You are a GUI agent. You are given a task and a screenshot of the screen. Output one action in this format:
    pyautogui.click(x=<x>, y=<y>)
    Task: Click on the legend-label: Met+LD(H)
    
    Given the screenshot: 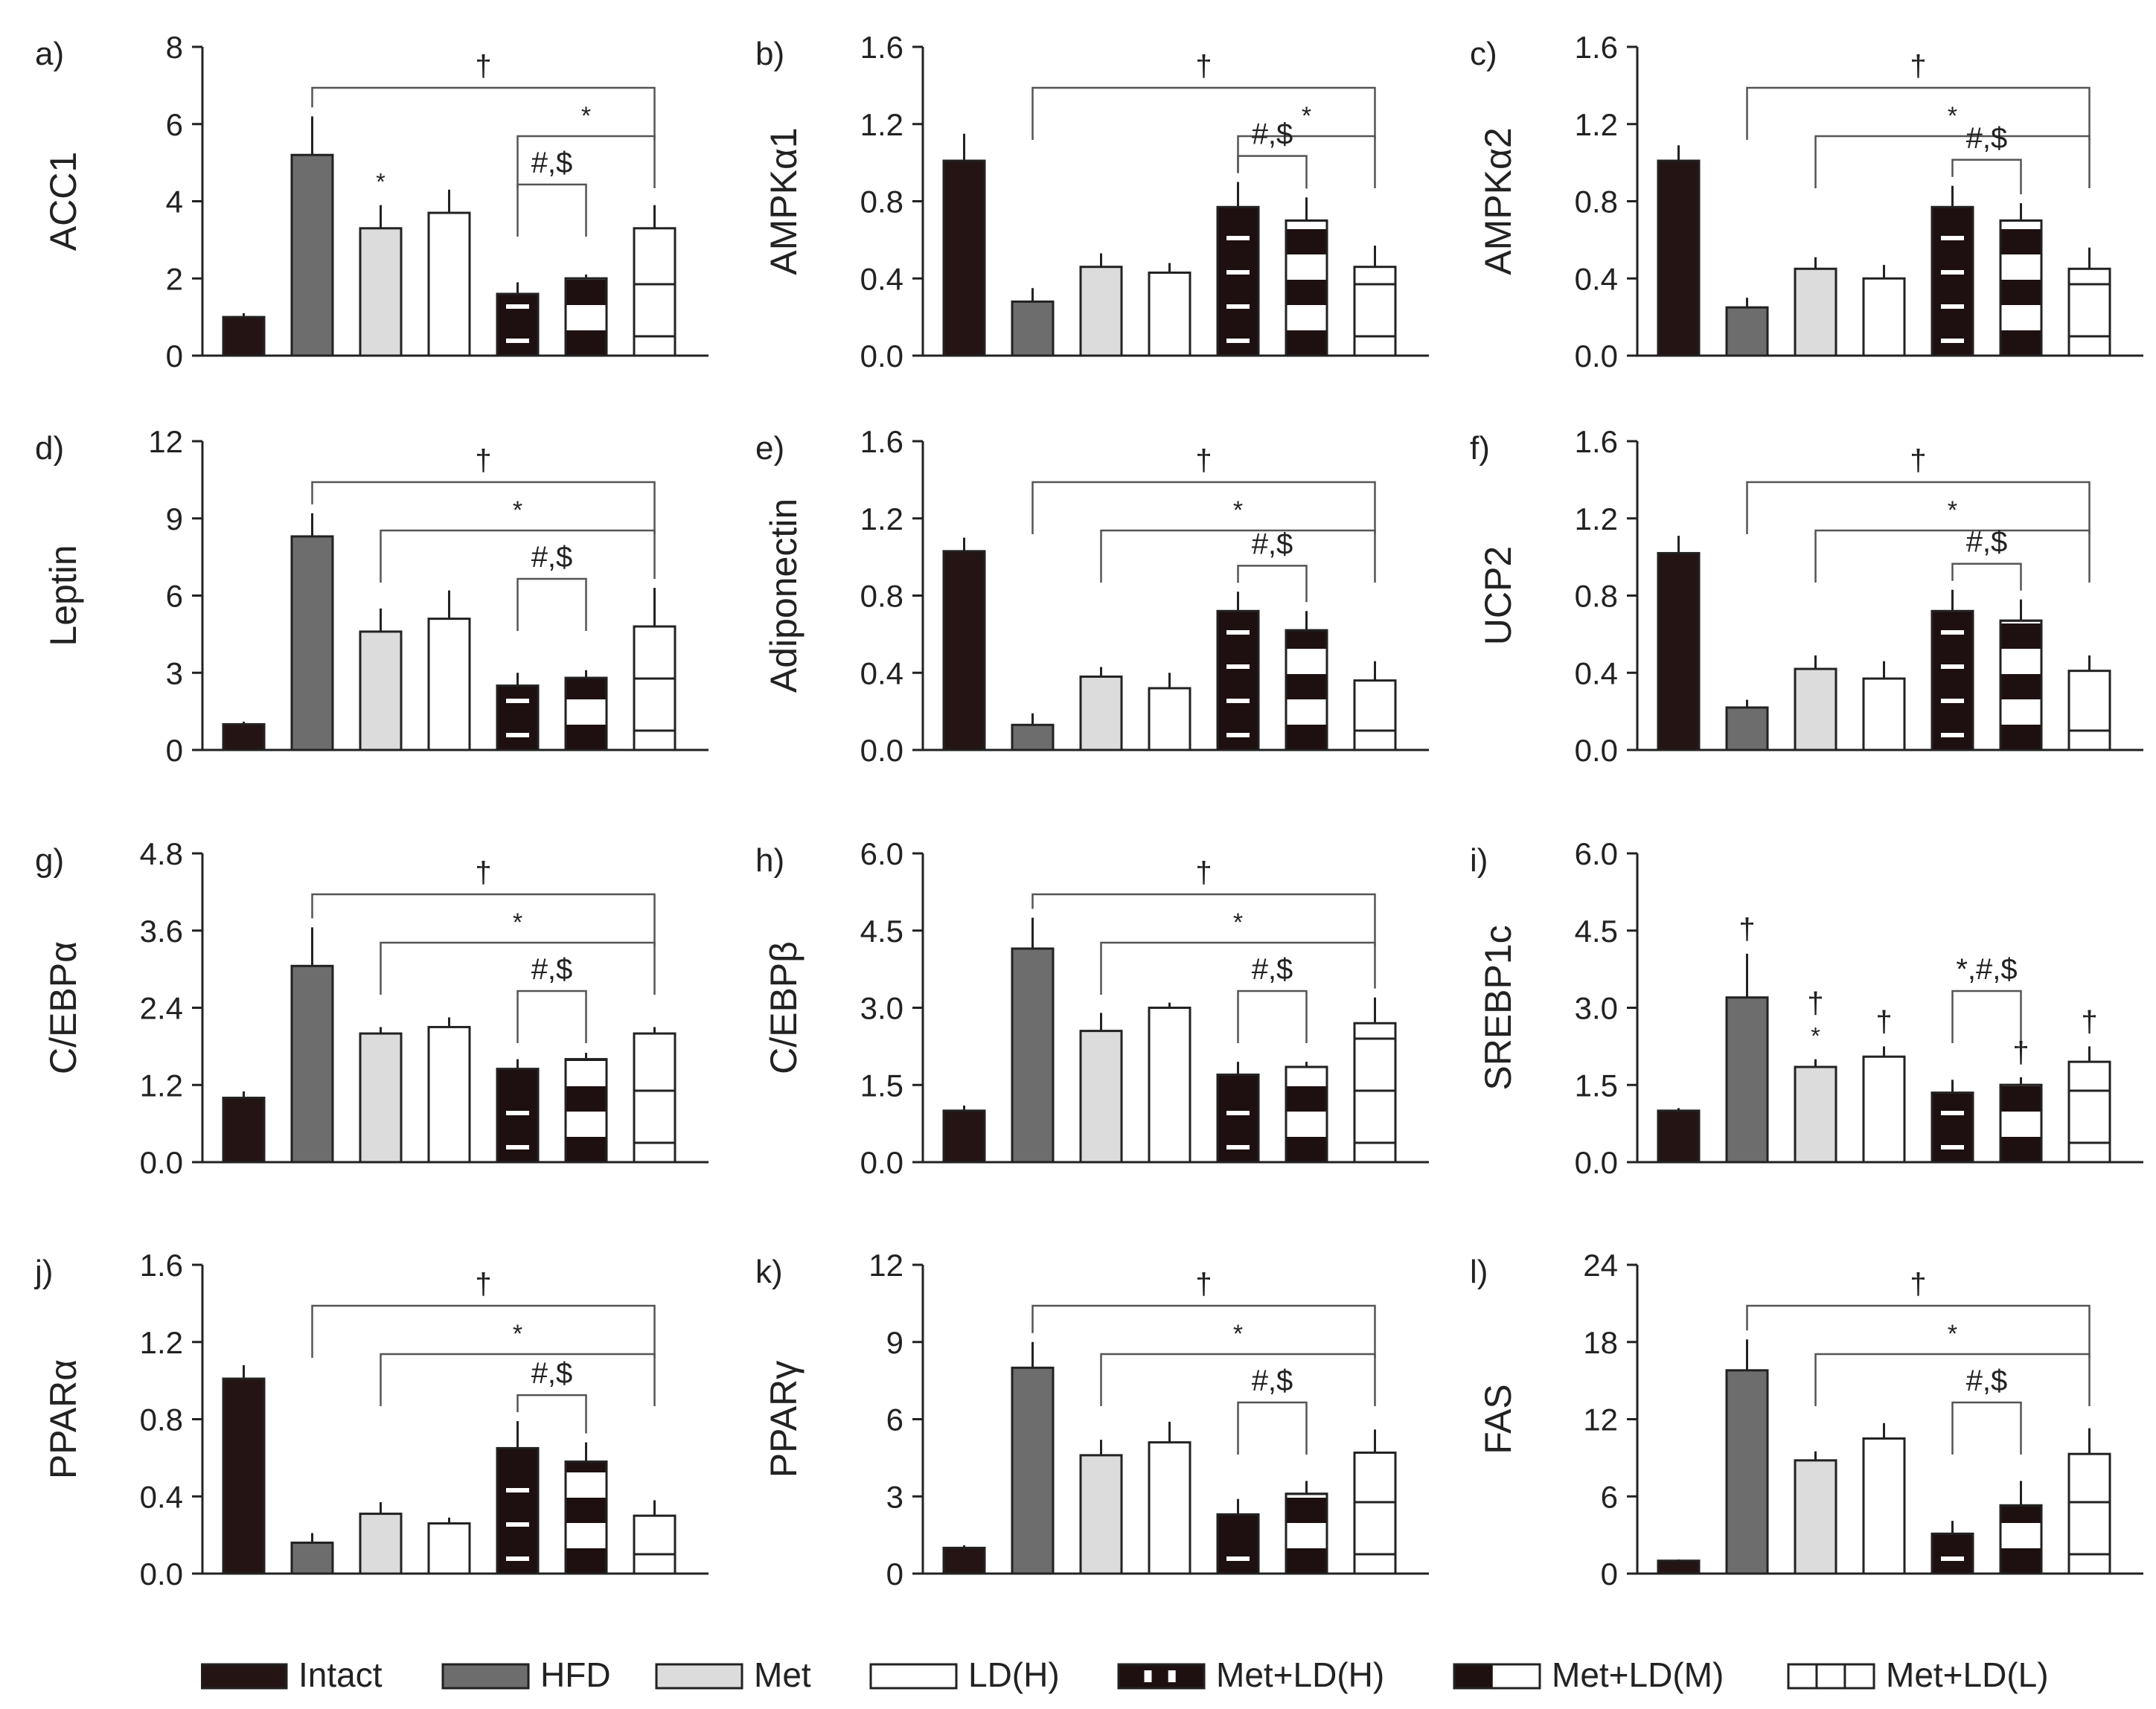 What is the action you would take?
    pyautogui.click(x=1300, y=1674)
    